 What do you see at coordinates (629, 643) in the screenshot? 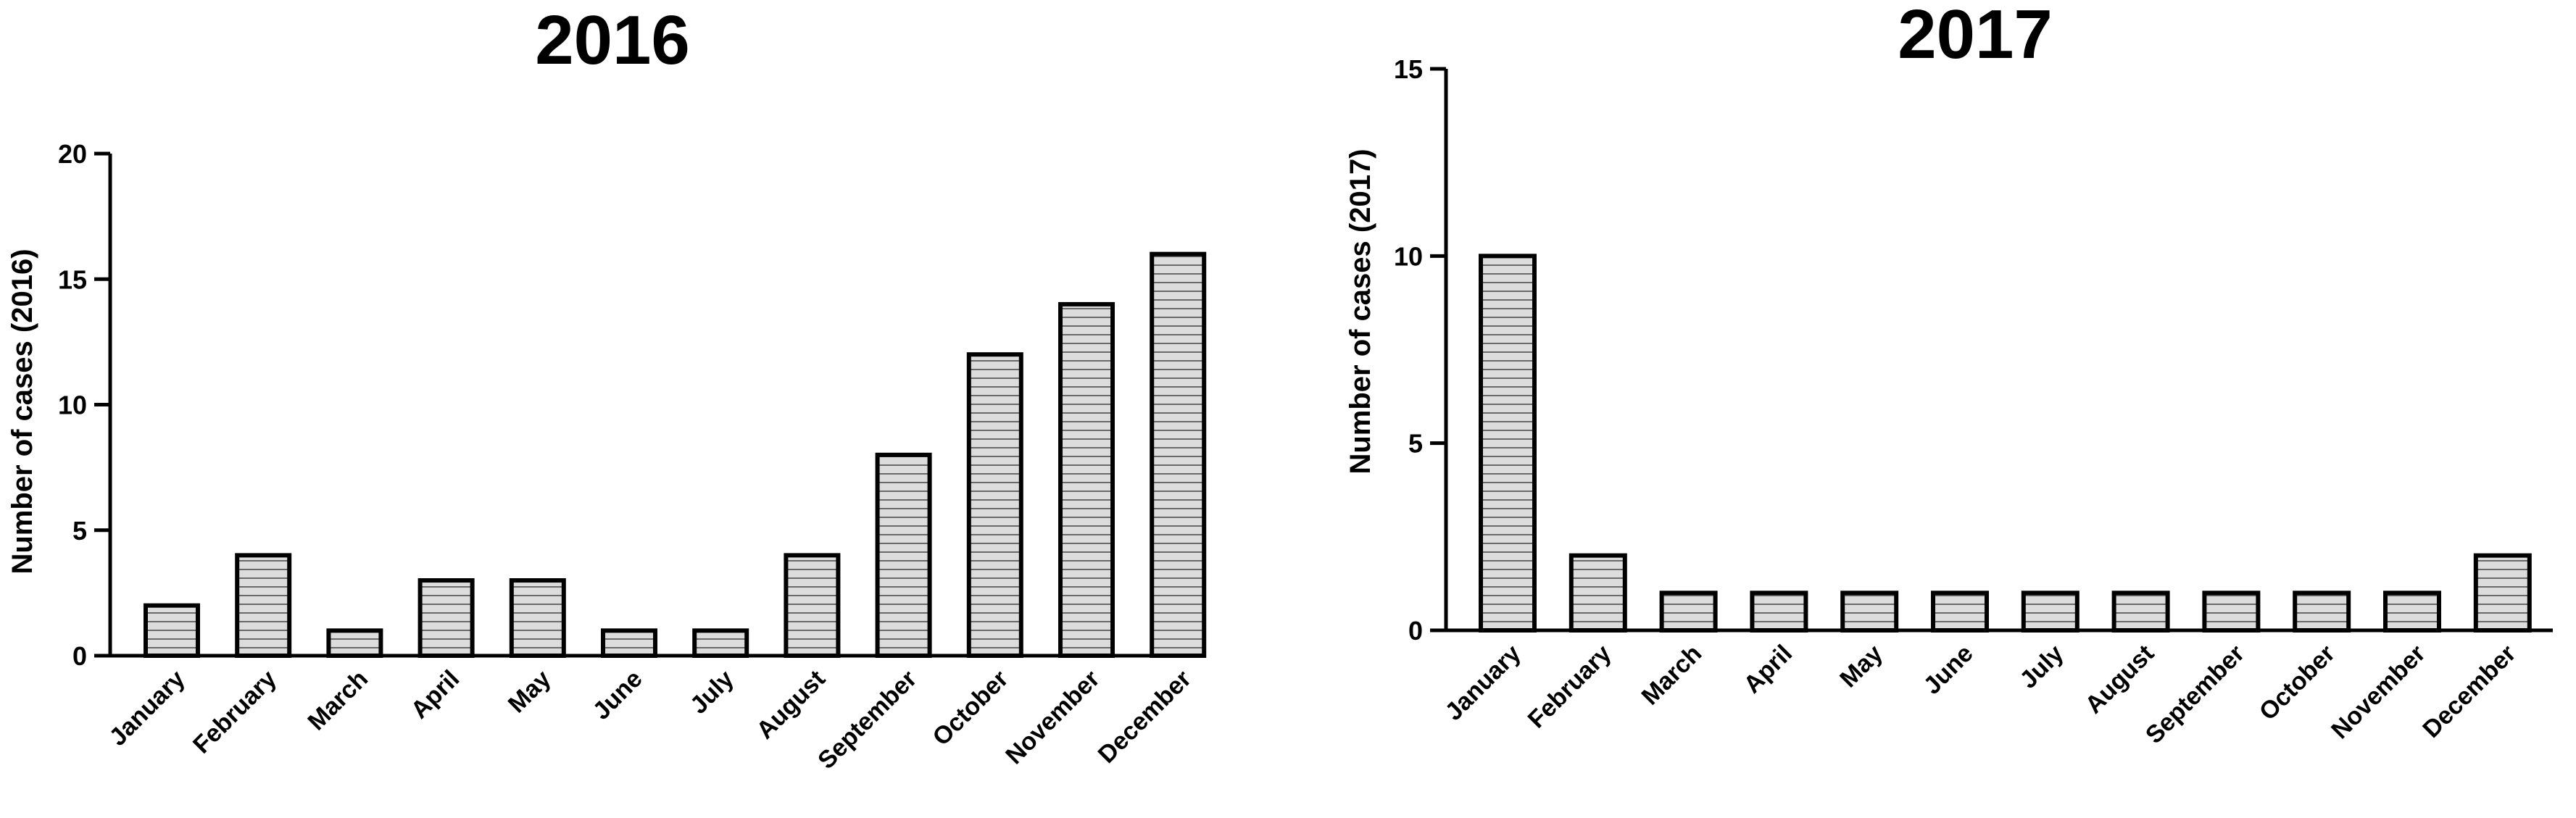
I see `chart-2016-bar-june` at bounding box center [629, 643].